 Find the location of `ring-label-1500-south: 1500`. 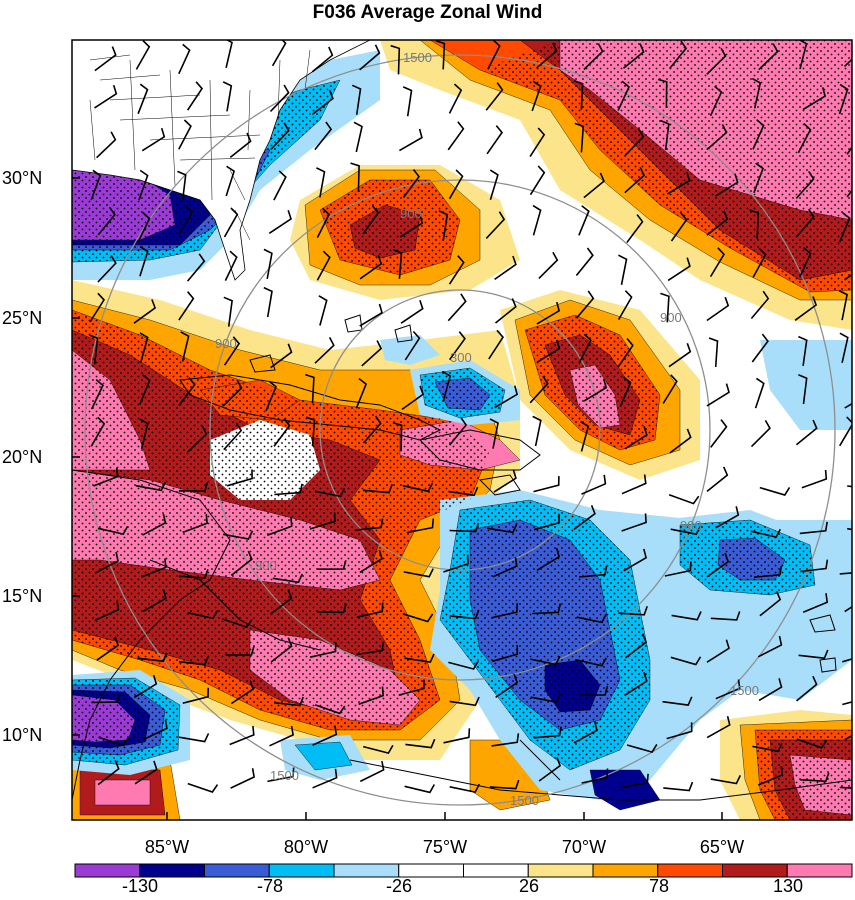

ring-label-1500-south: 1500 is located at coordinates (524, 800).